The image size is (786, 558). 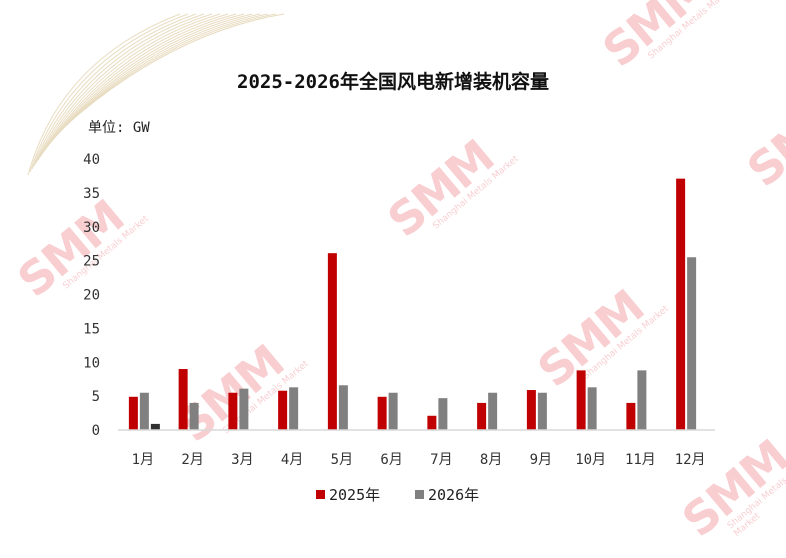 I want to click on decorative-curves, so click(x=156, y=94).